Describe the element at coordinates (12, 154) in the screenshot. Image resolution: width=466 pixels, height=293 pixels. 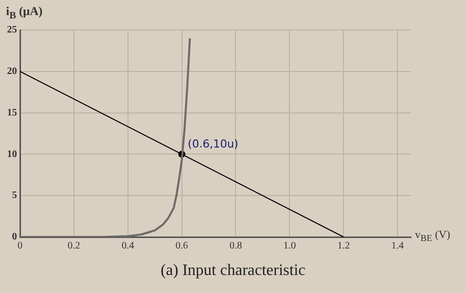
I see `y-tick-label: 10` at that location.